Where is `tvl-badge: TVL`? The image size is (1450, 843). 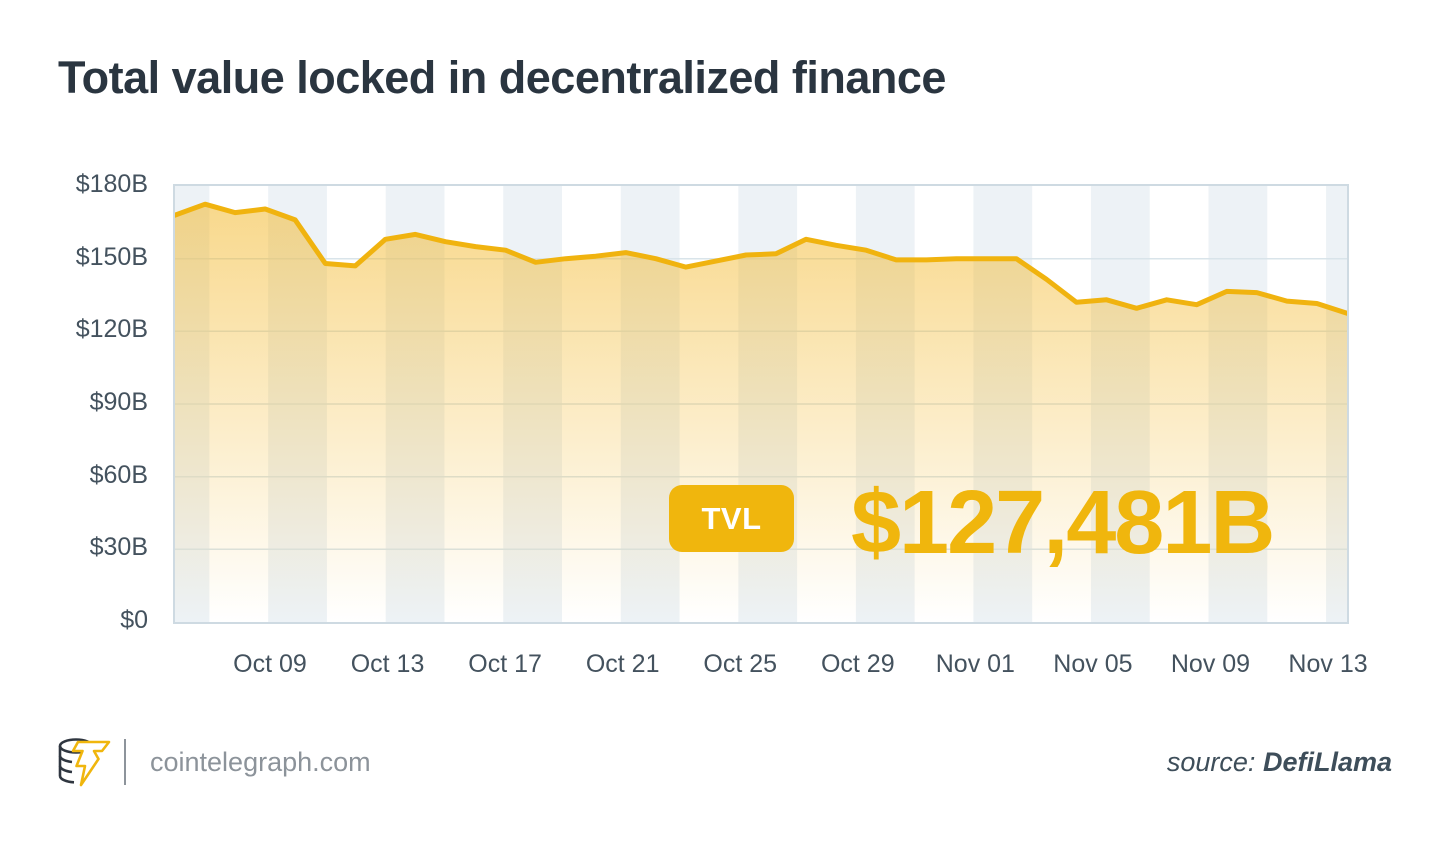 tvl-badge: TVL is located at coordinates (731, 518).